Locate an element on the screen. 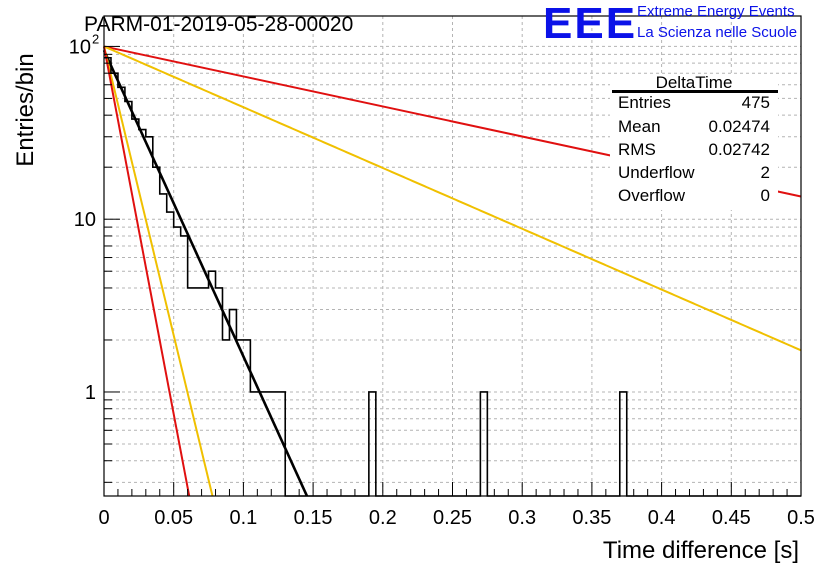 This screenshot has width=836, height=572. stats-value: 0.02742 is located at coordinates (739, 149).